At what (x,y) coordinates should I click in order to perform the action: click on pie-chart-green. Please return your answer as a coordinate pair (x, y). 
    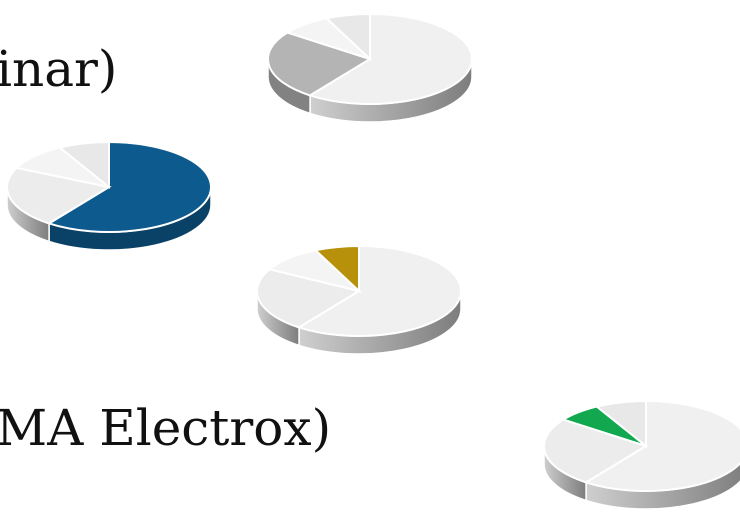
    Looking at the image, I should click on (641, 454).